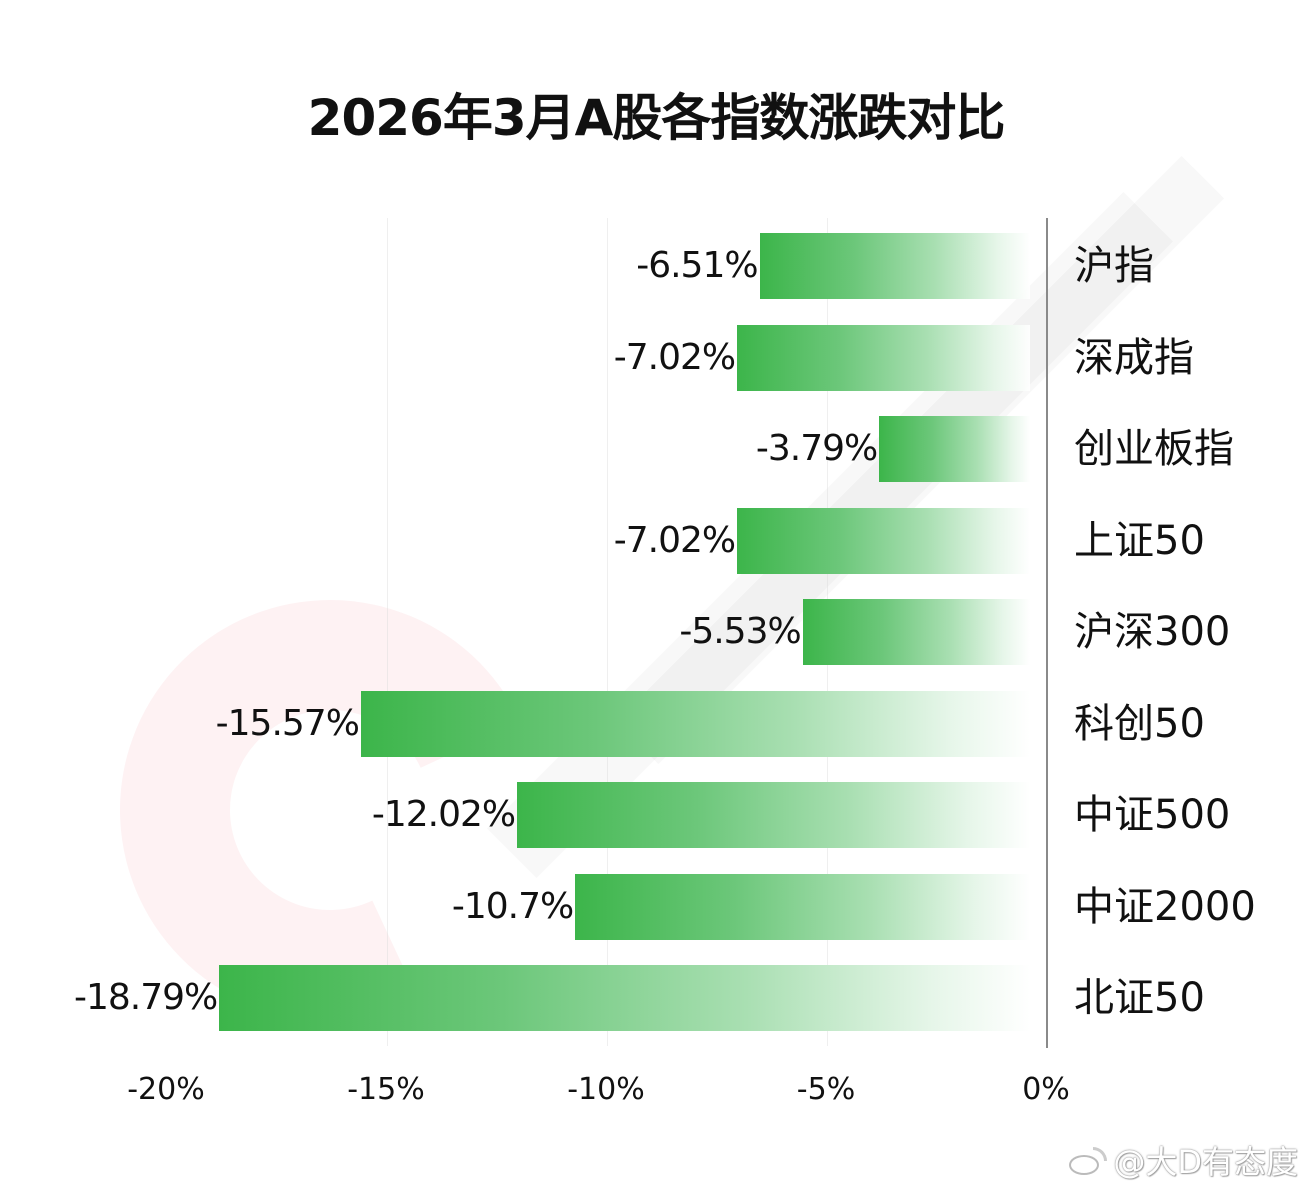  Describe the element at coordinates (166, 1089) in the screenshot. I see `x-tick-label: -20%` at that location.